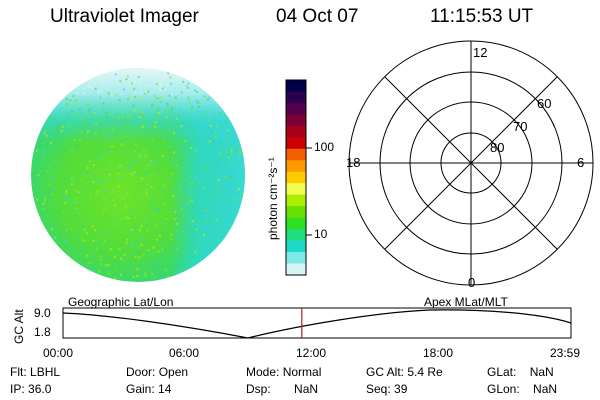 The image size is (600, 400). Describe the element at coordinates (480, 52) in the screenshot. I see `mlt-label-12: 12` at that location.